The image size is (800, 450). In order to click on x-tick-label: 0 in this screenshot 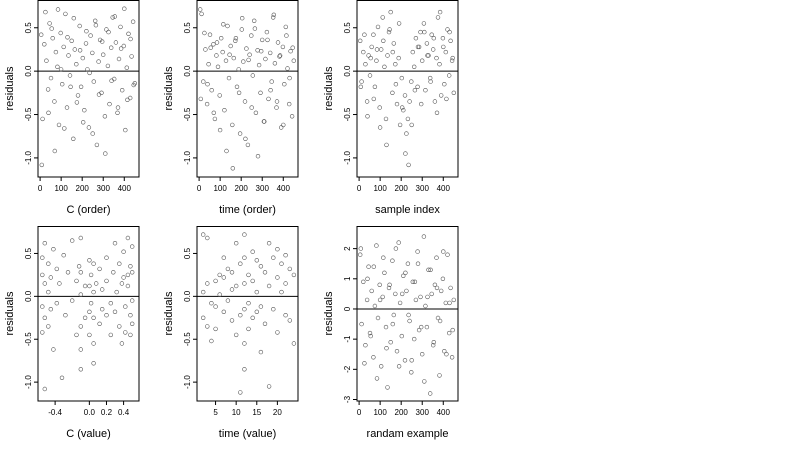, I will do `click(359, 188)`.